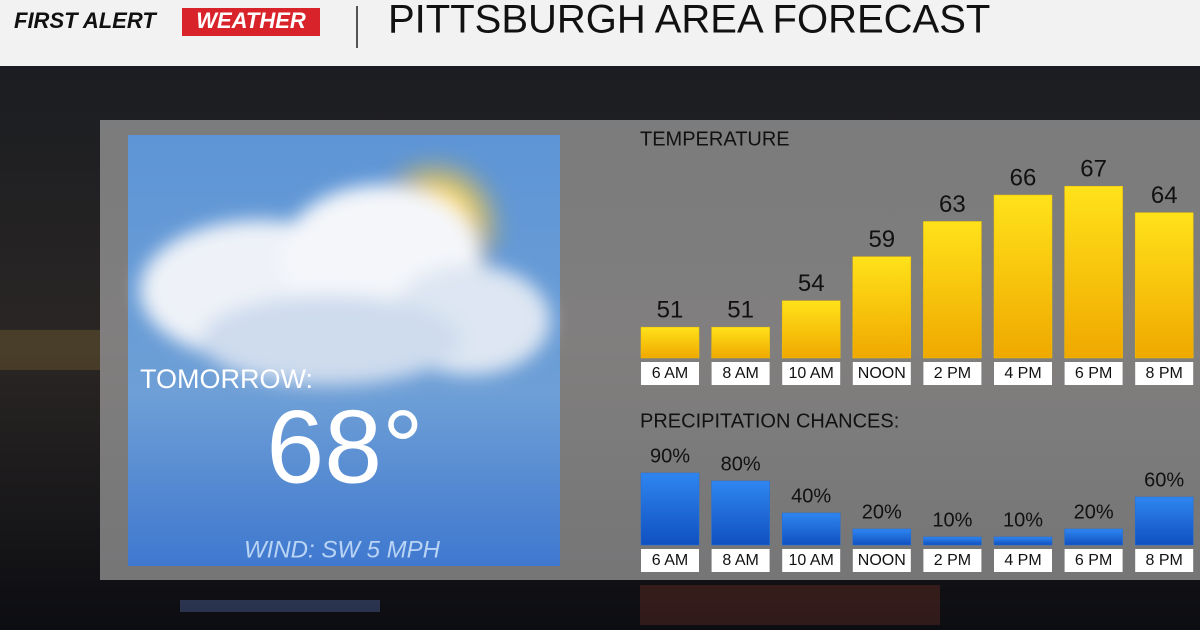 Image resolution: width=1200 pixels, height=630 pixels. Describe the element at coordinates (85, 20) in the screenshot. I see `logo-first-alert: FIRST ALERT` at that location.